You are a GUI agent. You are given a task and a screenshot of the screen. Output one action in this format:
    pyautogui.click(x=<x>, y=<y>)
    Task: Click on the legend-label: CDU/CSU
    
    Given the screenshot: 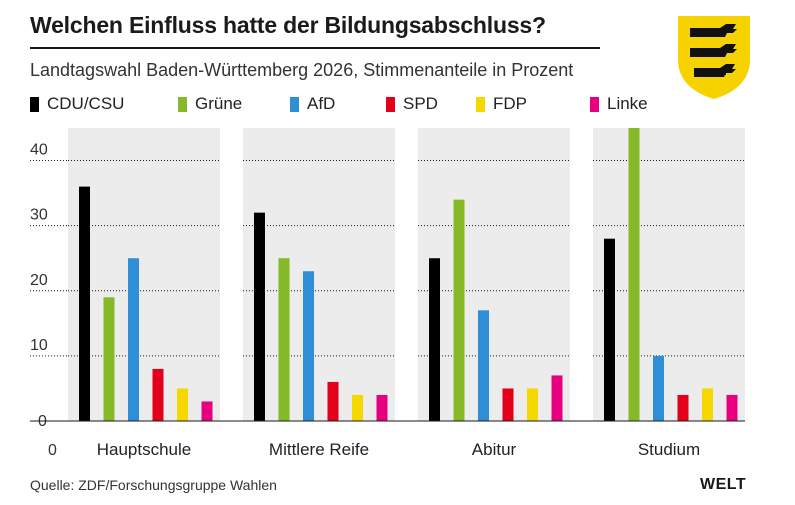 What is the action you would take?
    pyautogui.click(x=86, y=103)
    